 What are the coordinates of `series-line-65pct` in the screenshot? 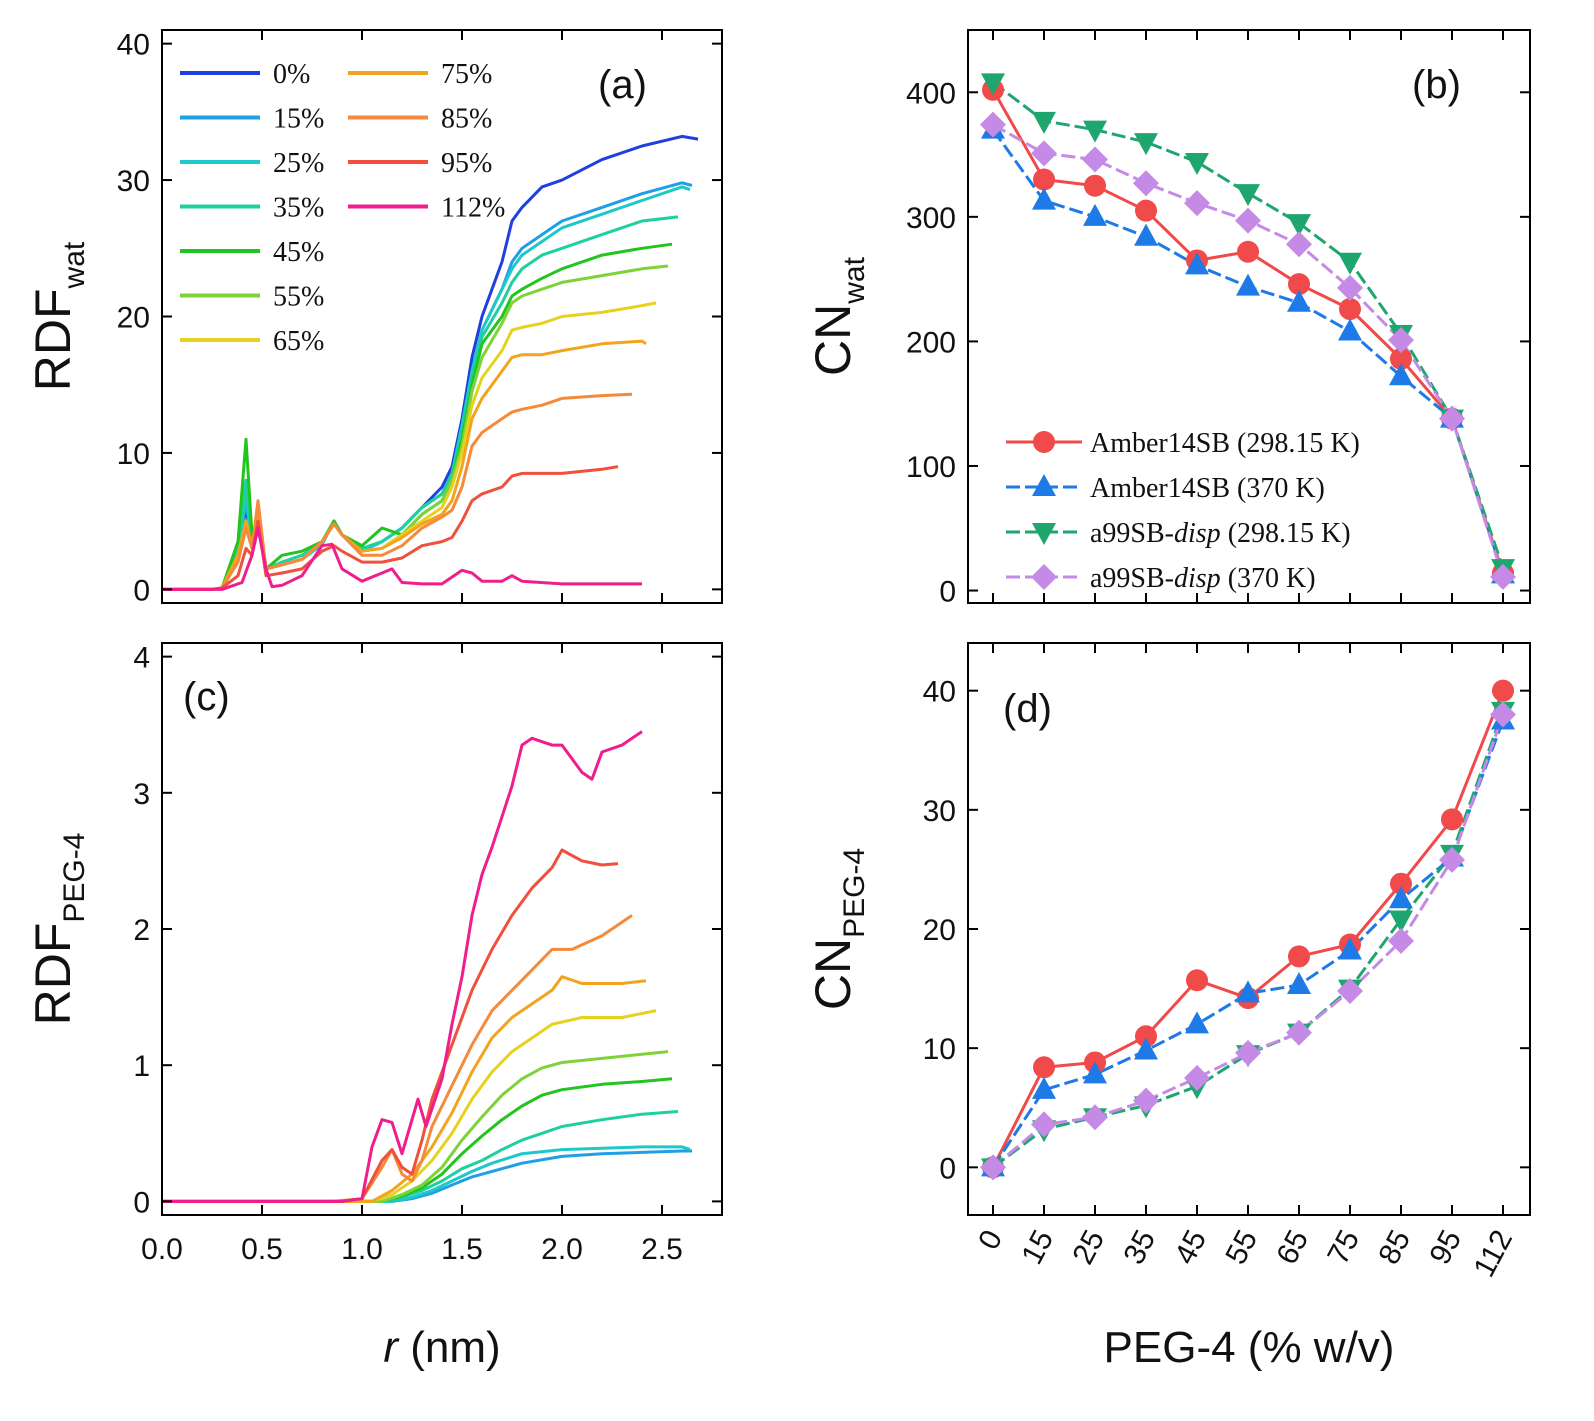 It's located at (409, 1106).